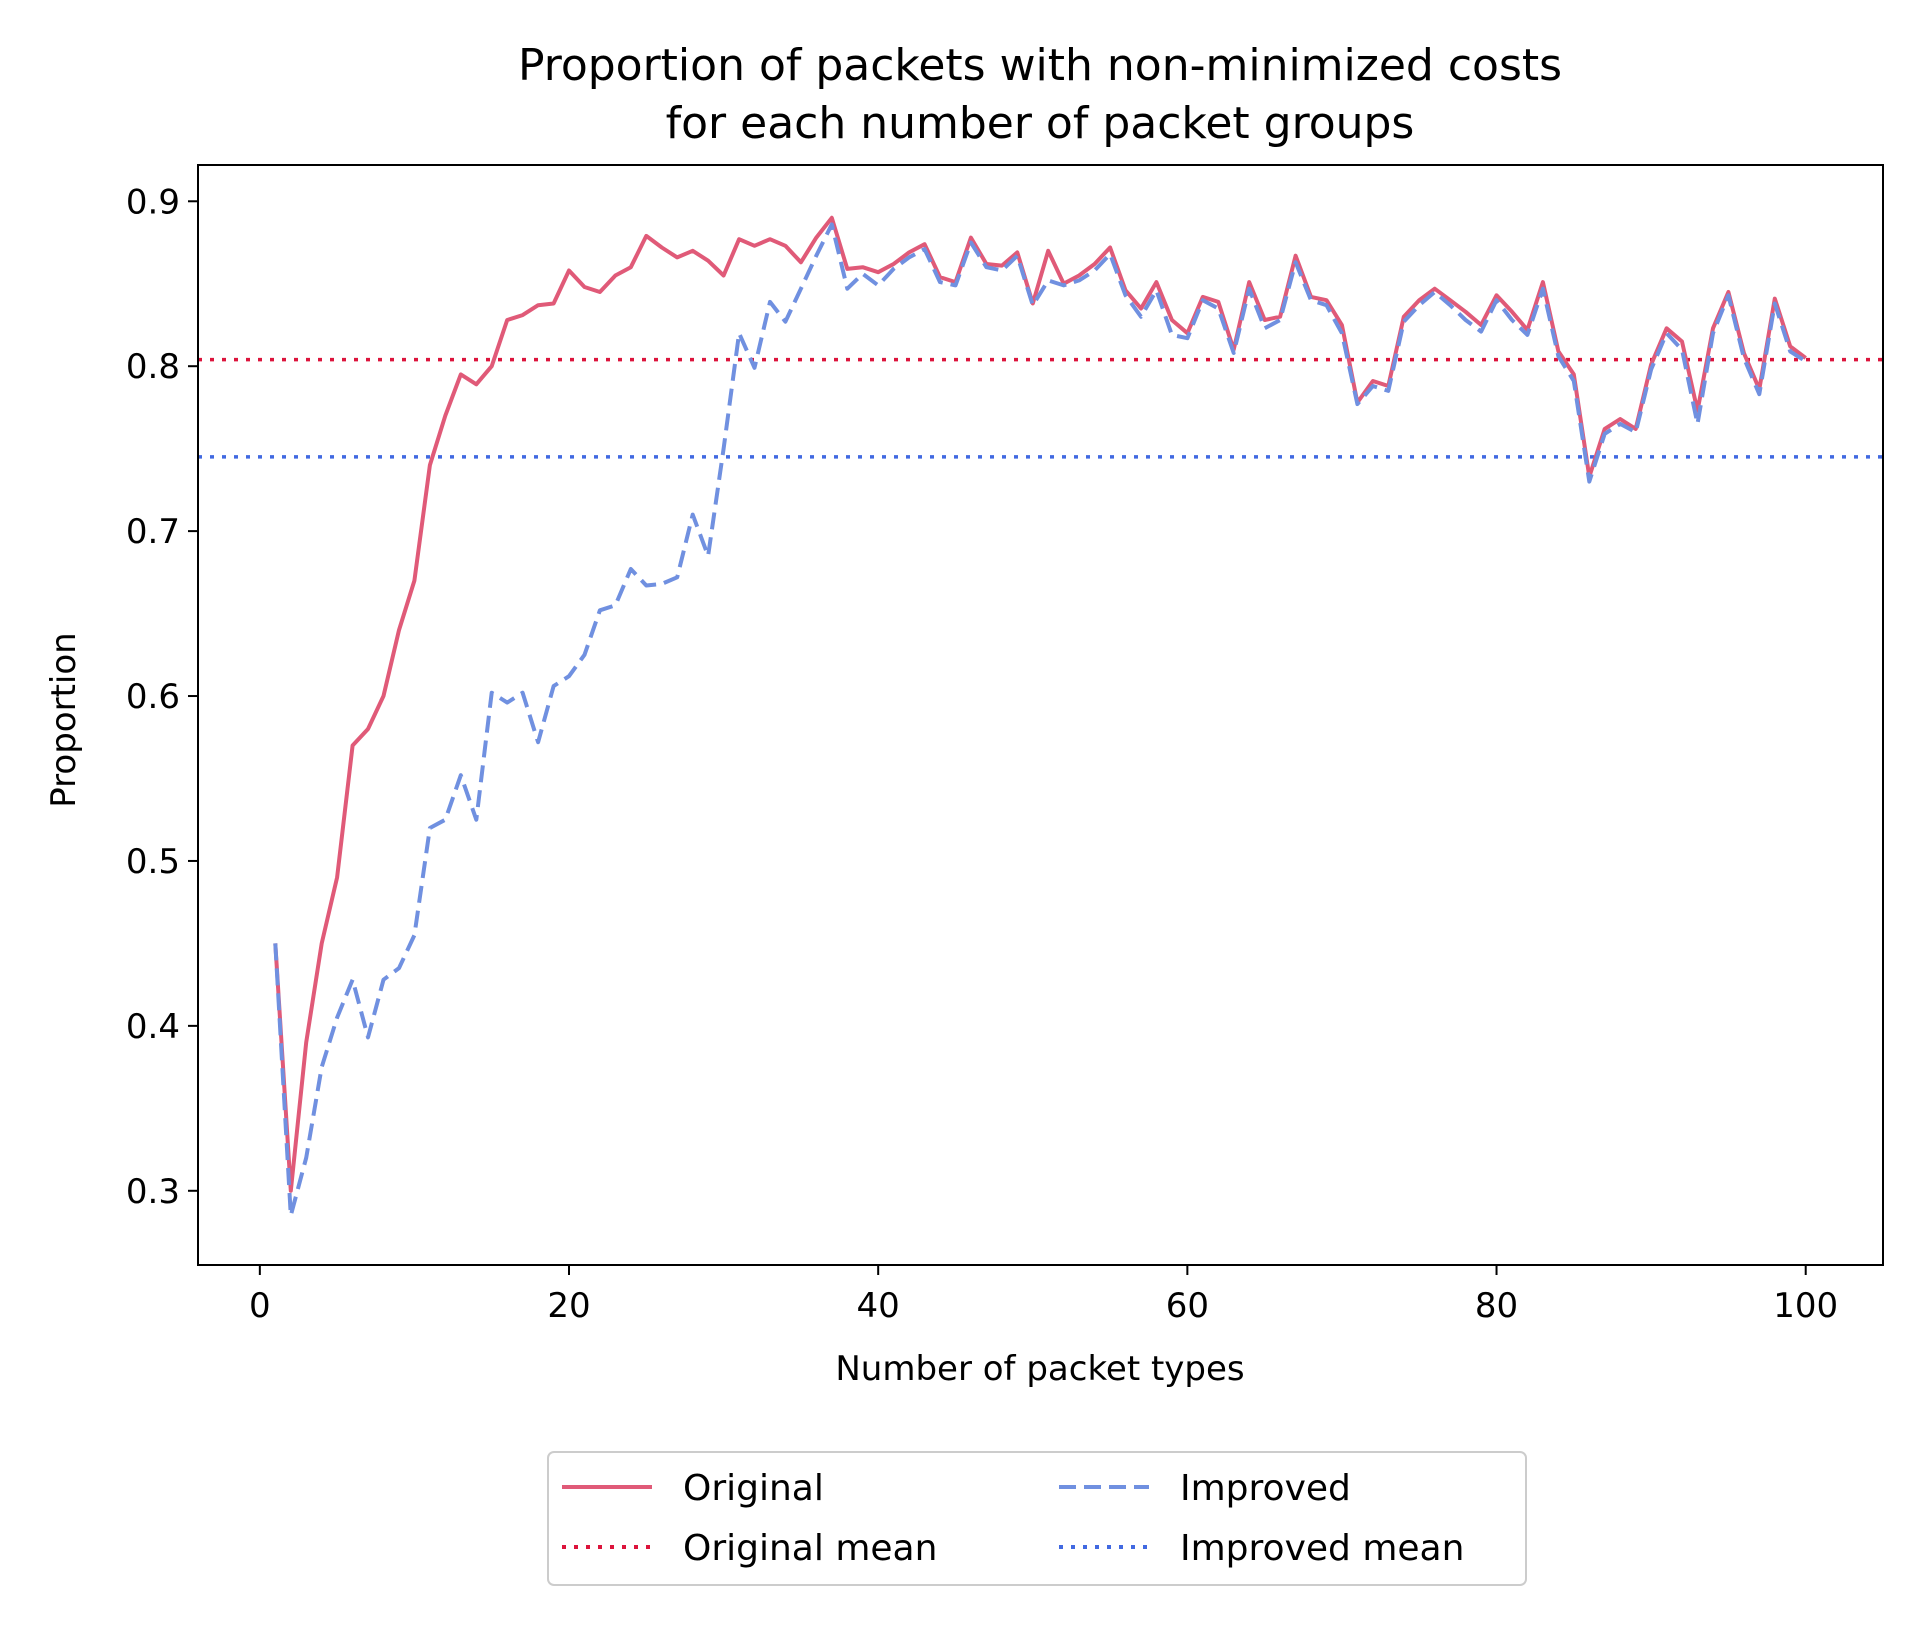  I want to click on y-tick-label: 0.3, so click(153, 1192).